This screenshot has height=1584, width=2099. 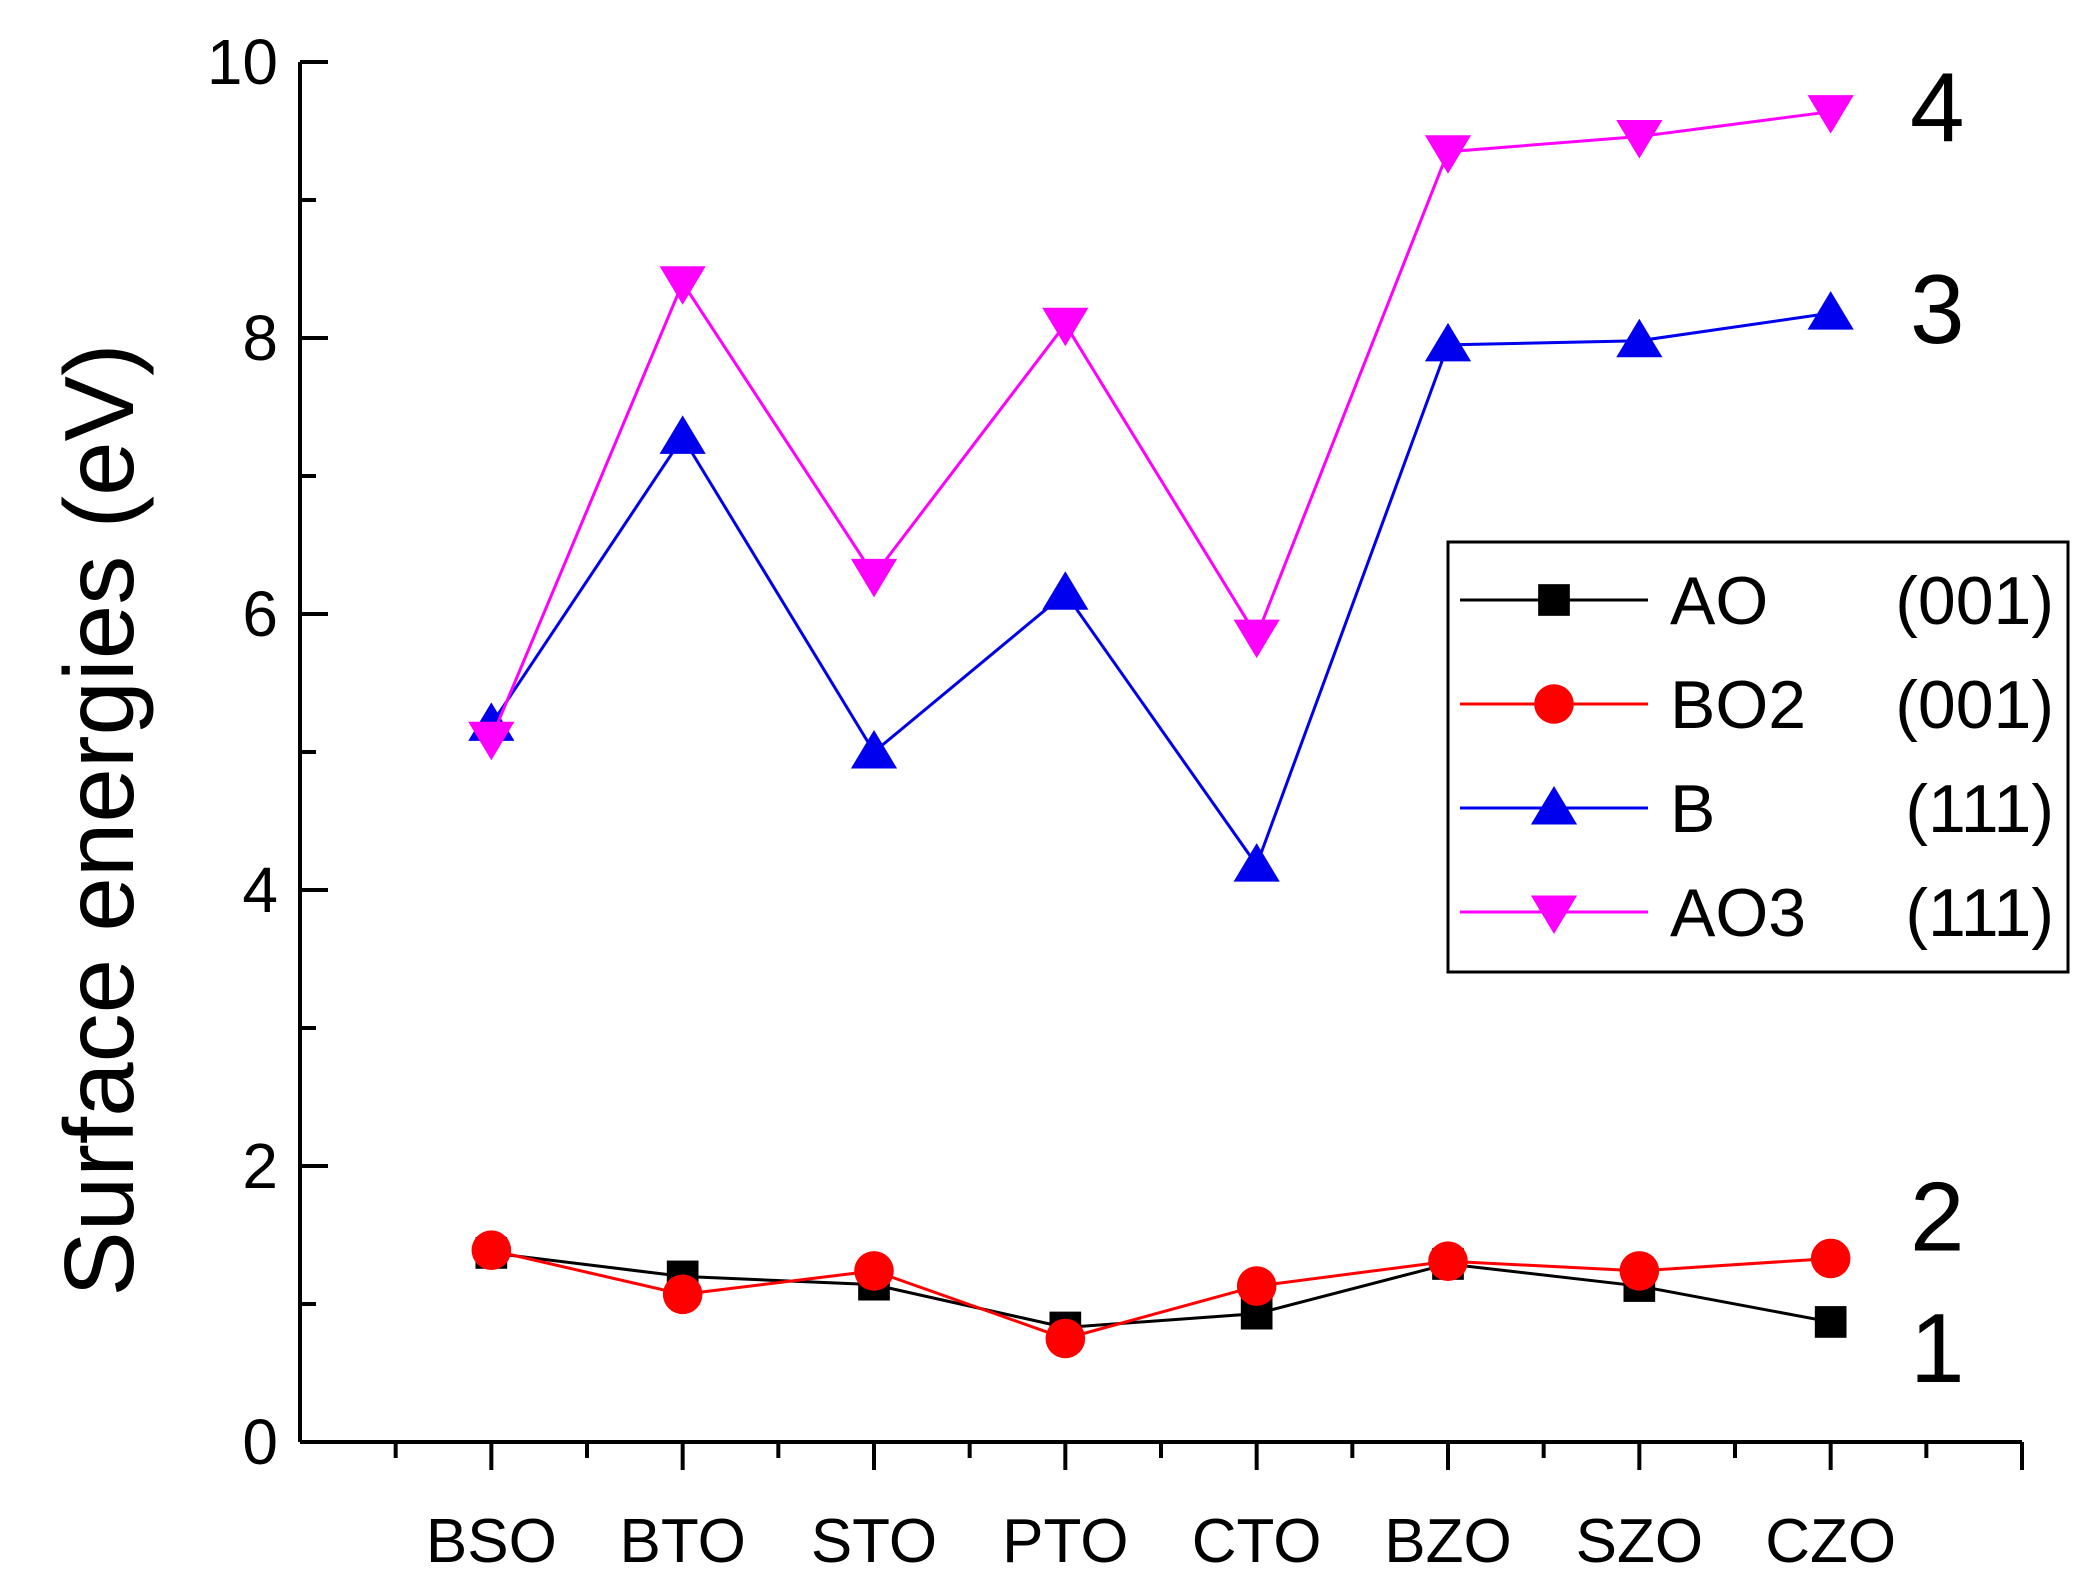 I want to click on legend-entry: BO2 (001), so click(x=1757, y=705).